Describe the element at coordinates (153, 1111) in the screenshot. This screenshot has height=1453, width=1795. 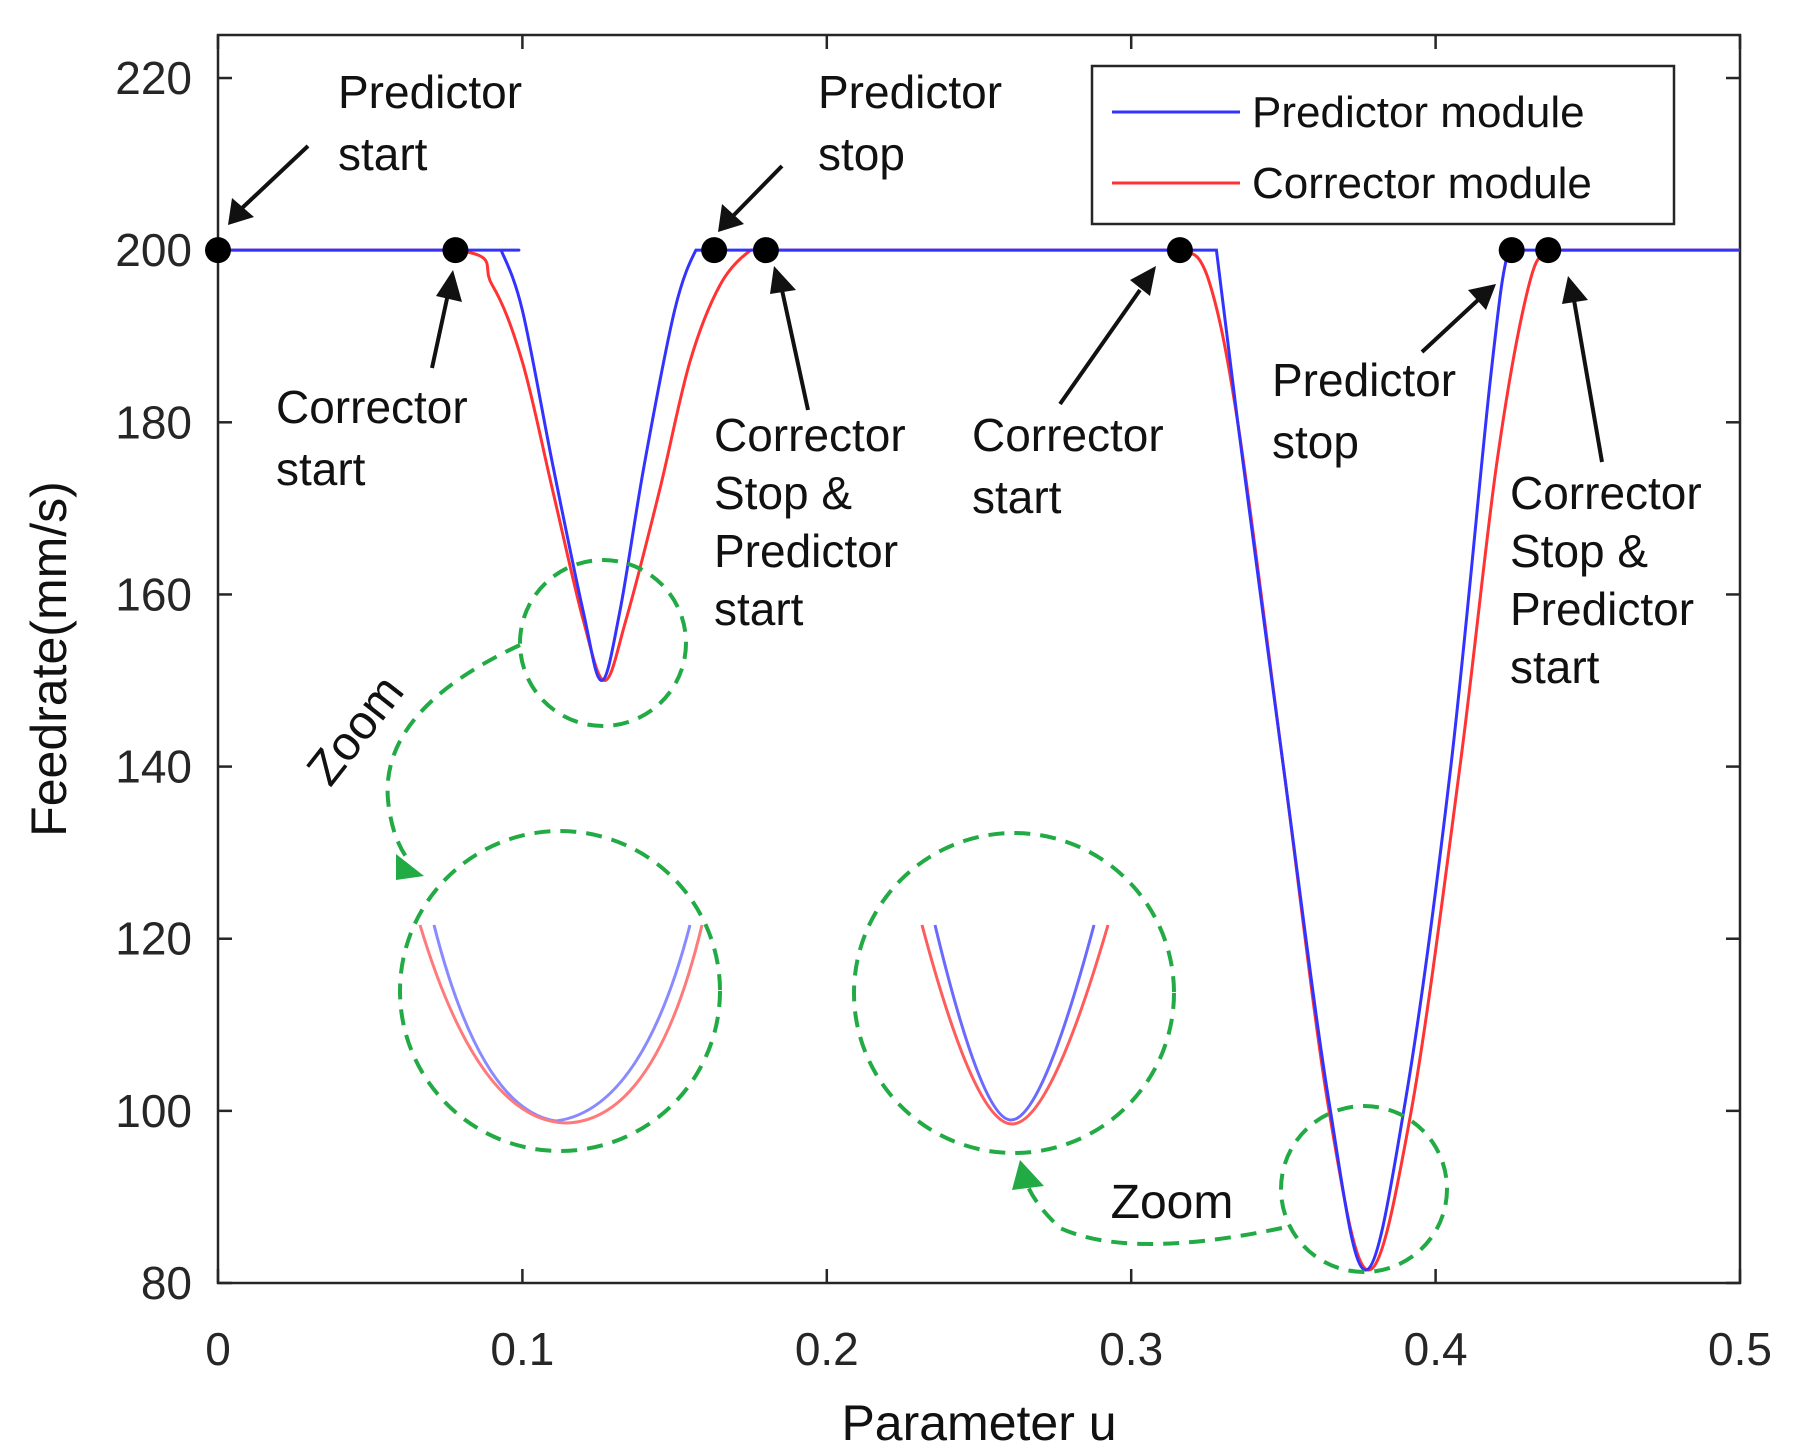
I see `y-tick-label: 100` at that location.